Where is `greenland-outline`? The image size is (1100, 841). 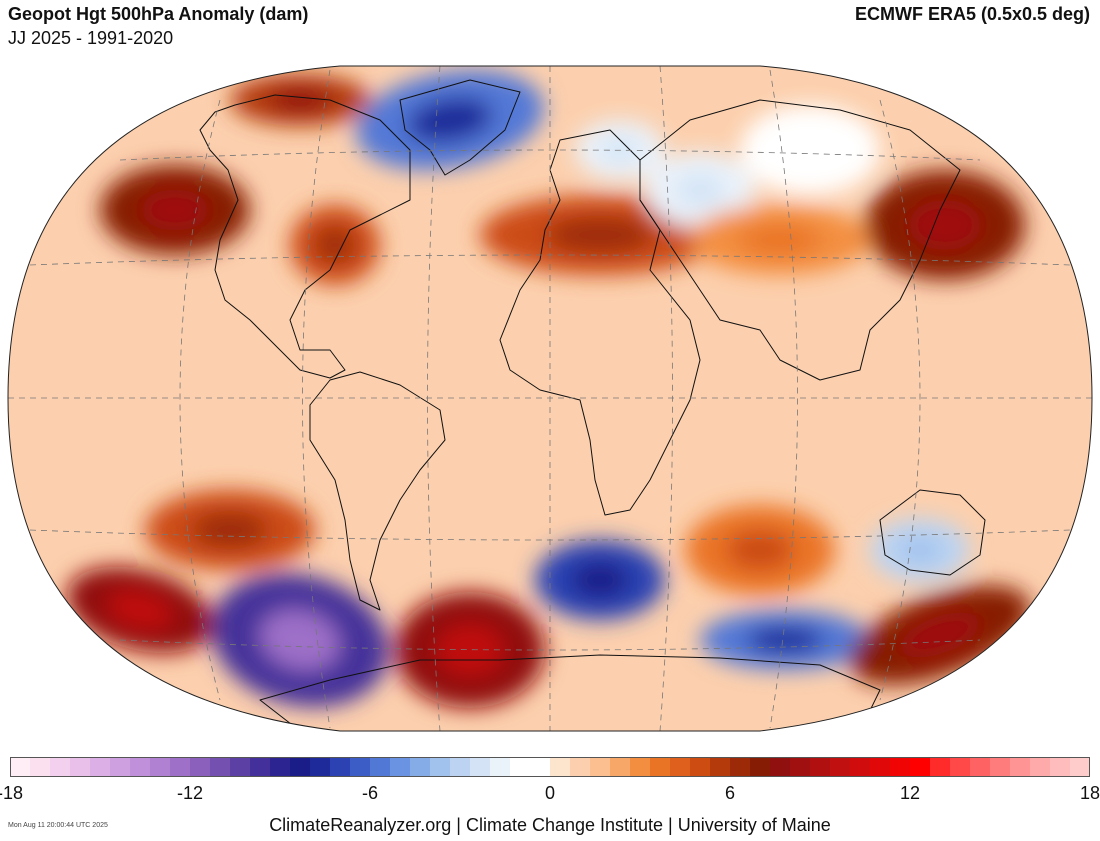
greenland-outline is located at coordinates (460, 127).